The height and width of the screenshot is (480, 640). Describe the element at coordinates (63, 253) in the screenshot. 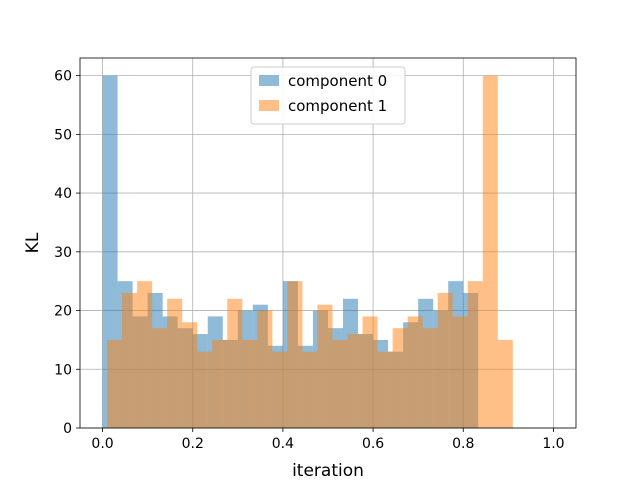

I see `y-tick-label: 30` at that location.